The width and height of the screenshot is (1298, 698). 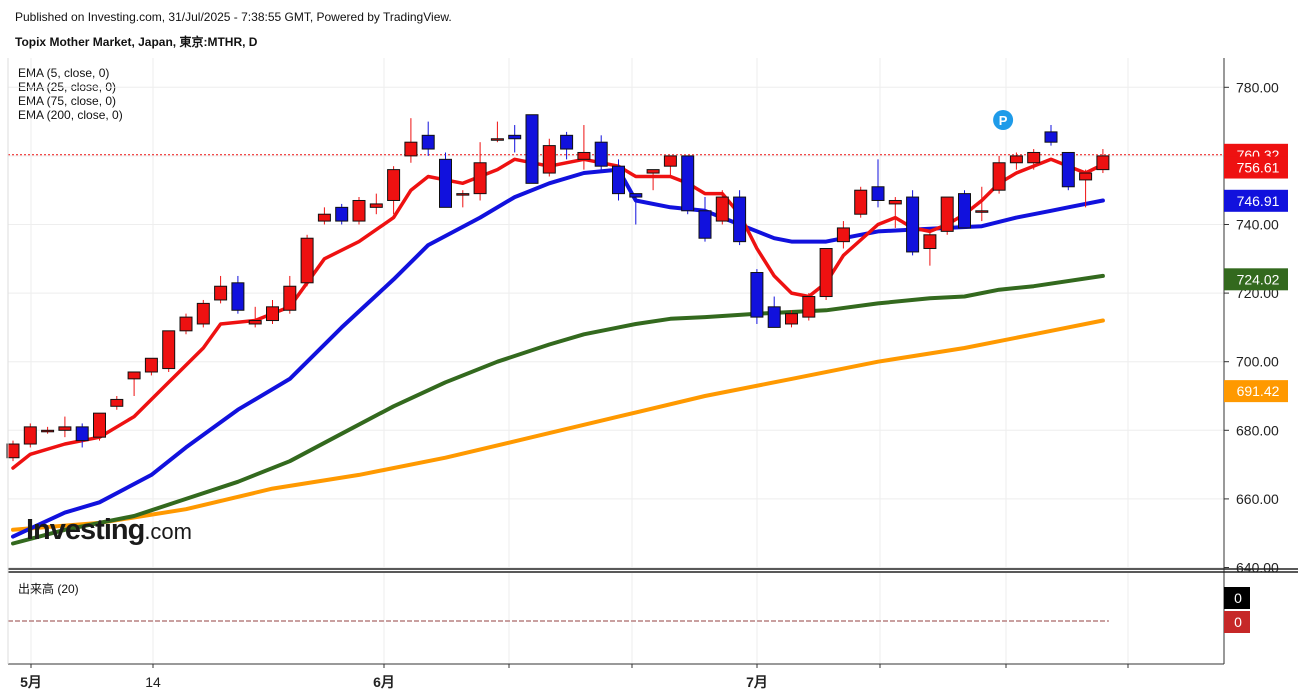 I want to click on price-value-label: 691.42, so click(x=1258, y=391).